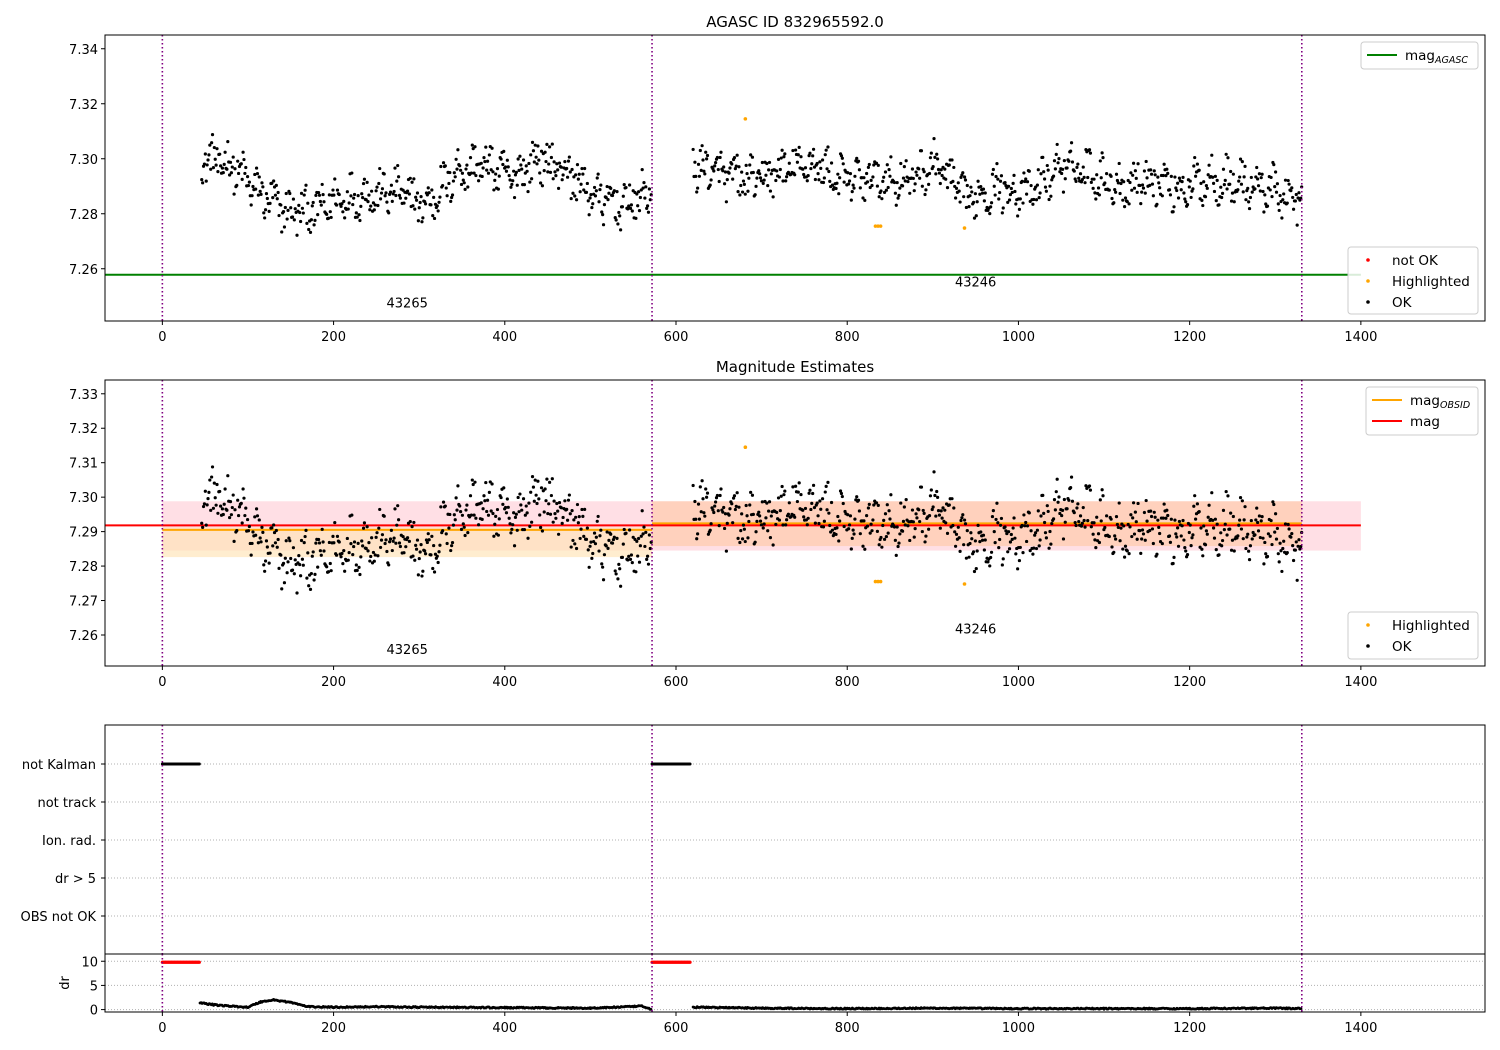 This screenshot has height=1050, width=1500. I want to click on legend-dot-swatch, so click(1368, 281).